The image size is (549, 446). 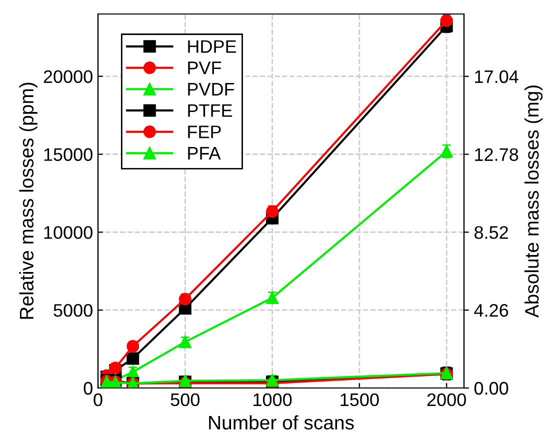 What do you see at coordinates (496, 77) in the screenshot?
I see `y2-tick-label: 17.04` at bounding box center [496, 77].